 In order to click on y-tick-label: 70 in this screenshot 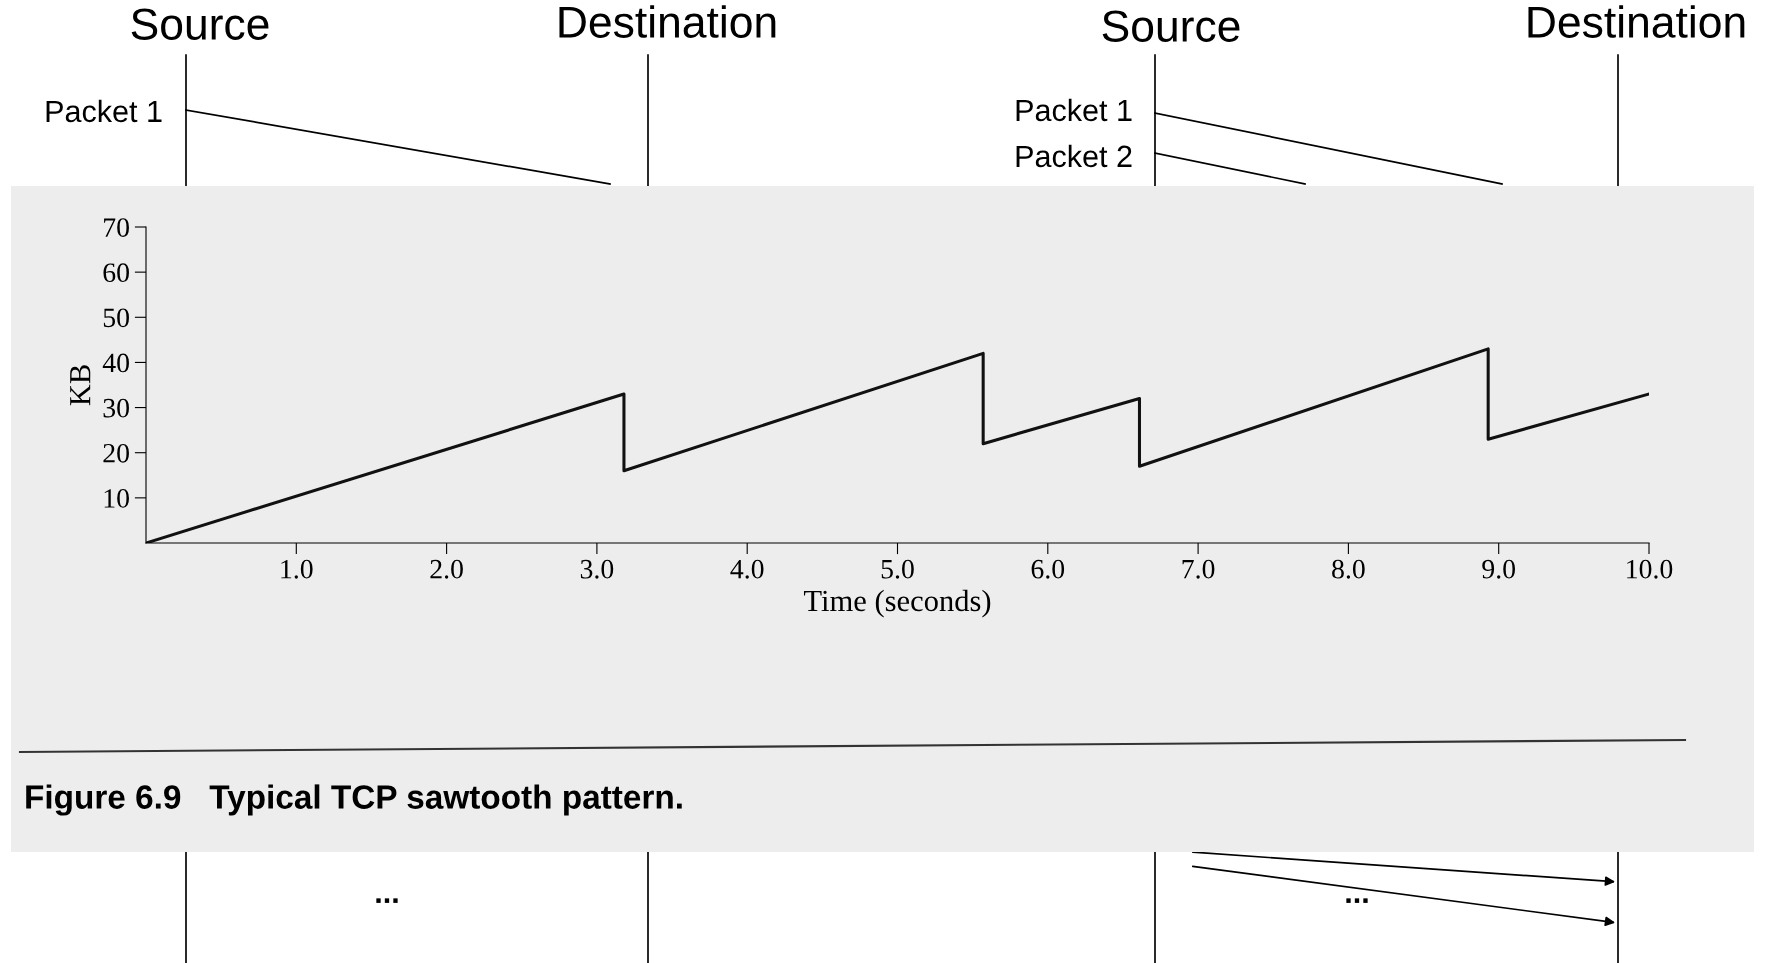, I will do `click(116, 227)`.